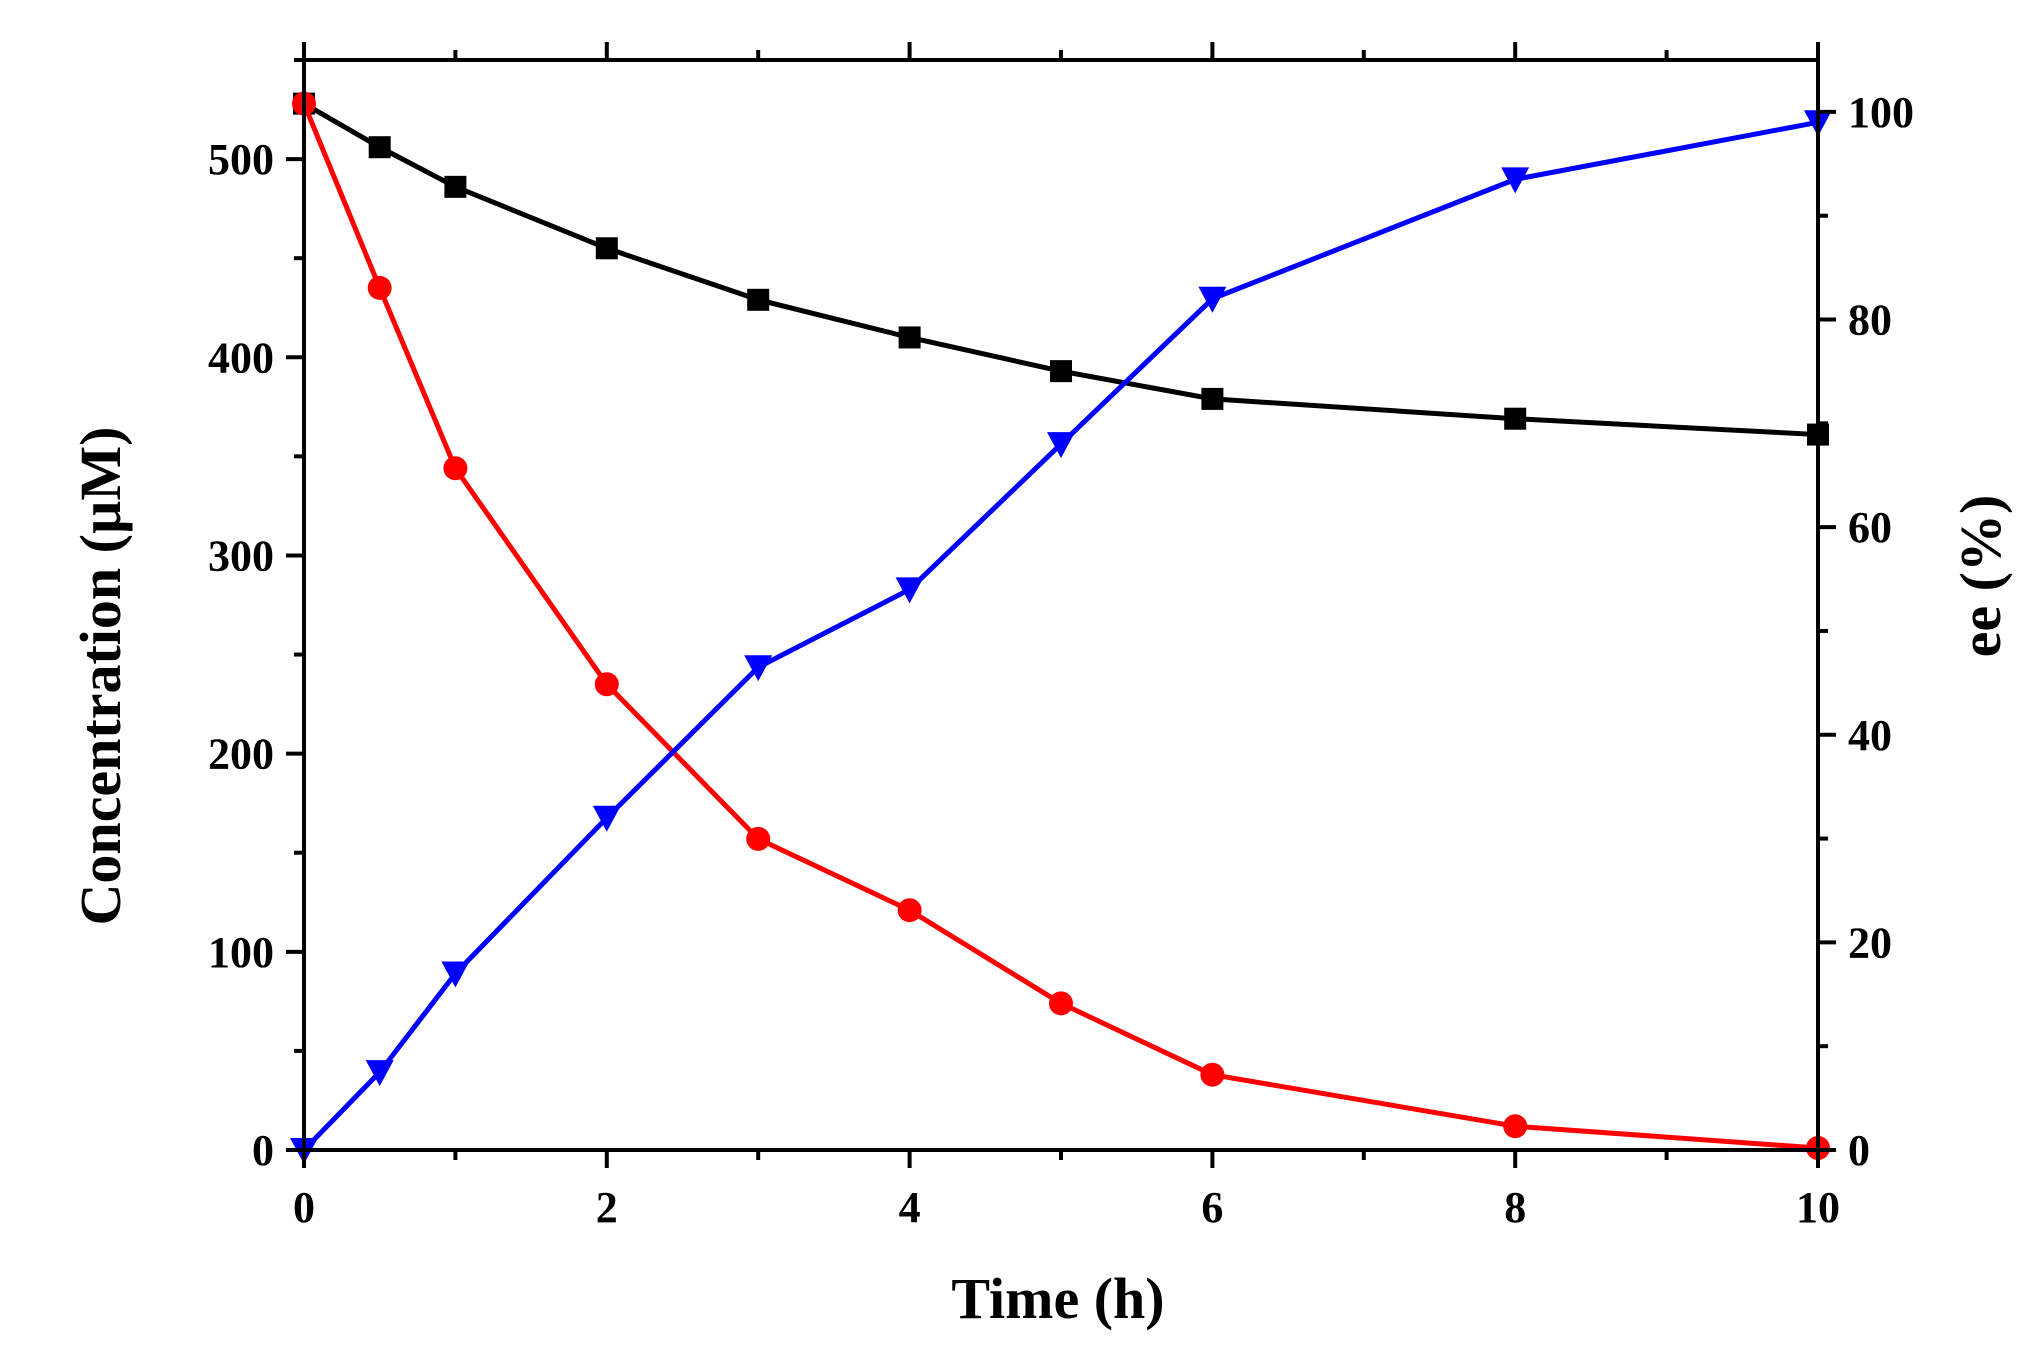 Image resolution: width=2044 pixels, height=1360 pixels. Describe the element at coordinates (1870, 527) in the screenshot. I see `y-right-tick-label: 60` at that location.